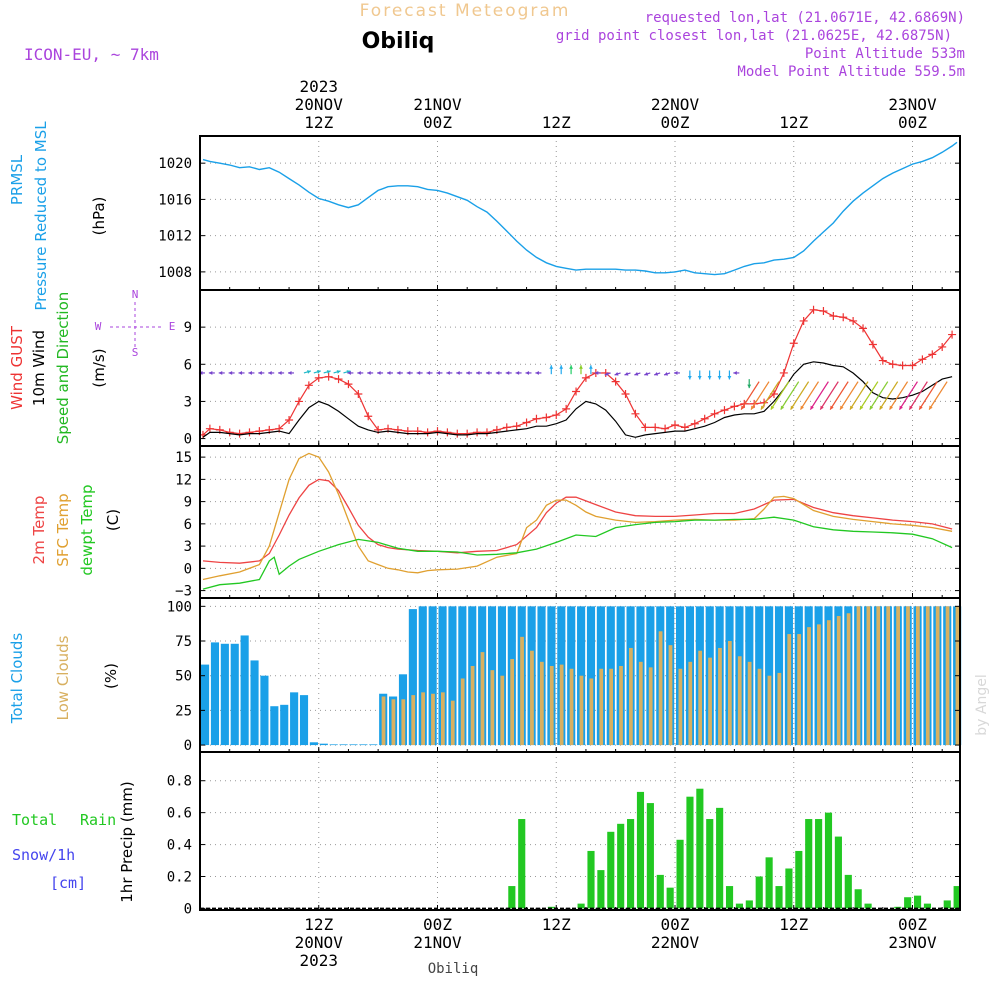 This screenshot has width=1000, height=1000. I want to click on ytick-label: 6, so click(188, 365).